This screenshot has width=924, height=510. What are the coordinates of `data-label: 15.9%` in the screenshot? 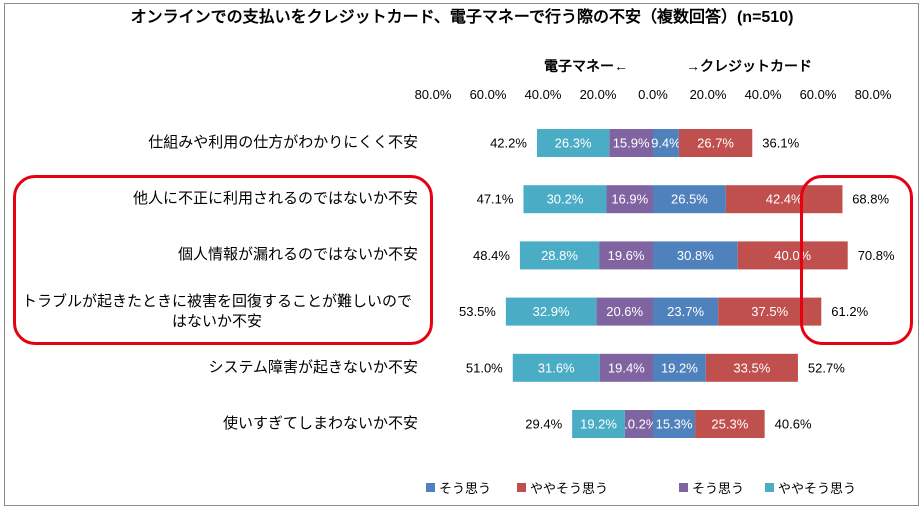 It's located at (631, 143).